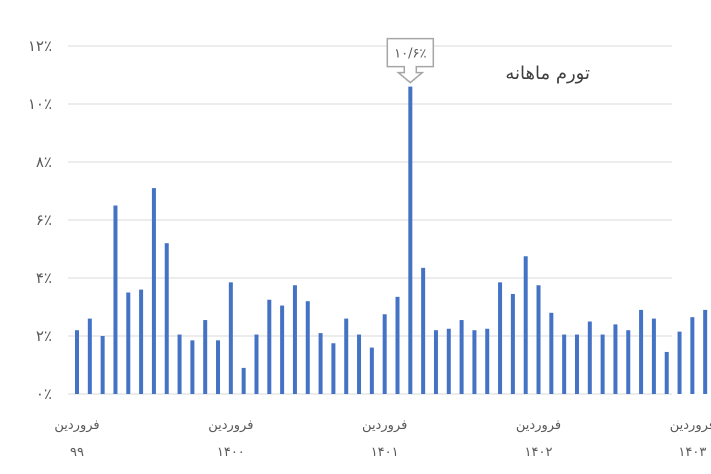  I want to click on y-tick-label: ۸٪, so click(44, 162).